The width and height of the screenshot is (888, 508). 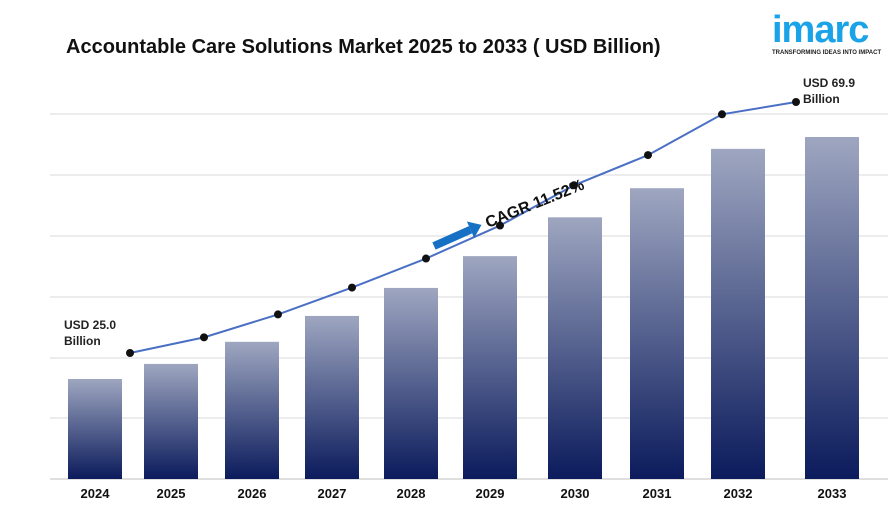 What do you see at coordinates (171, 421) in the screenshot?
I see `bar-2025` at bounding box center [171, 421].